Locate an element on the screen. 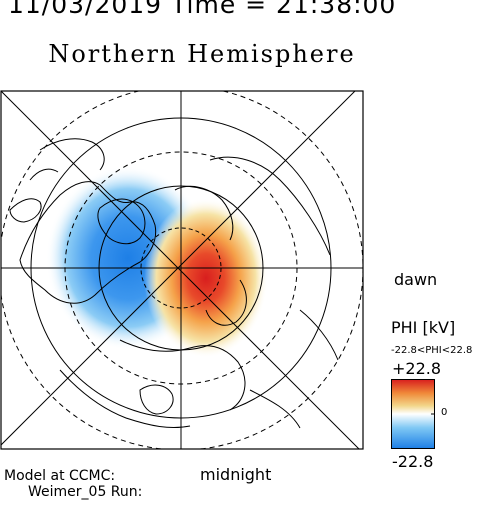 Image resolution: width=484 pixels, height=508 pixels. colorbar-zero-label: 0 is located at coordinates (444, 412).